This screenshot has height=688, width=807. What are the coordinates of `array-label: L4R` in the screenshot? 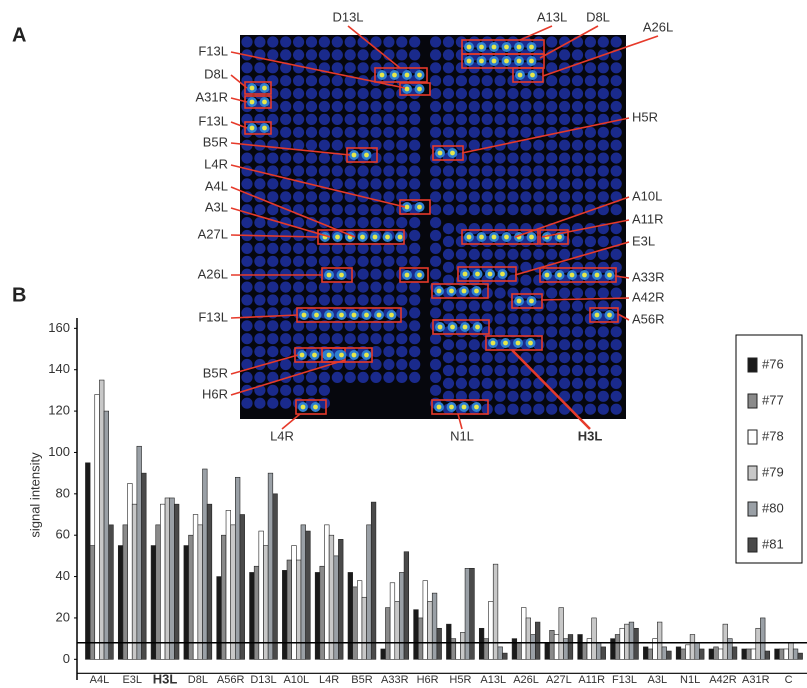 It's located at (216, 163).